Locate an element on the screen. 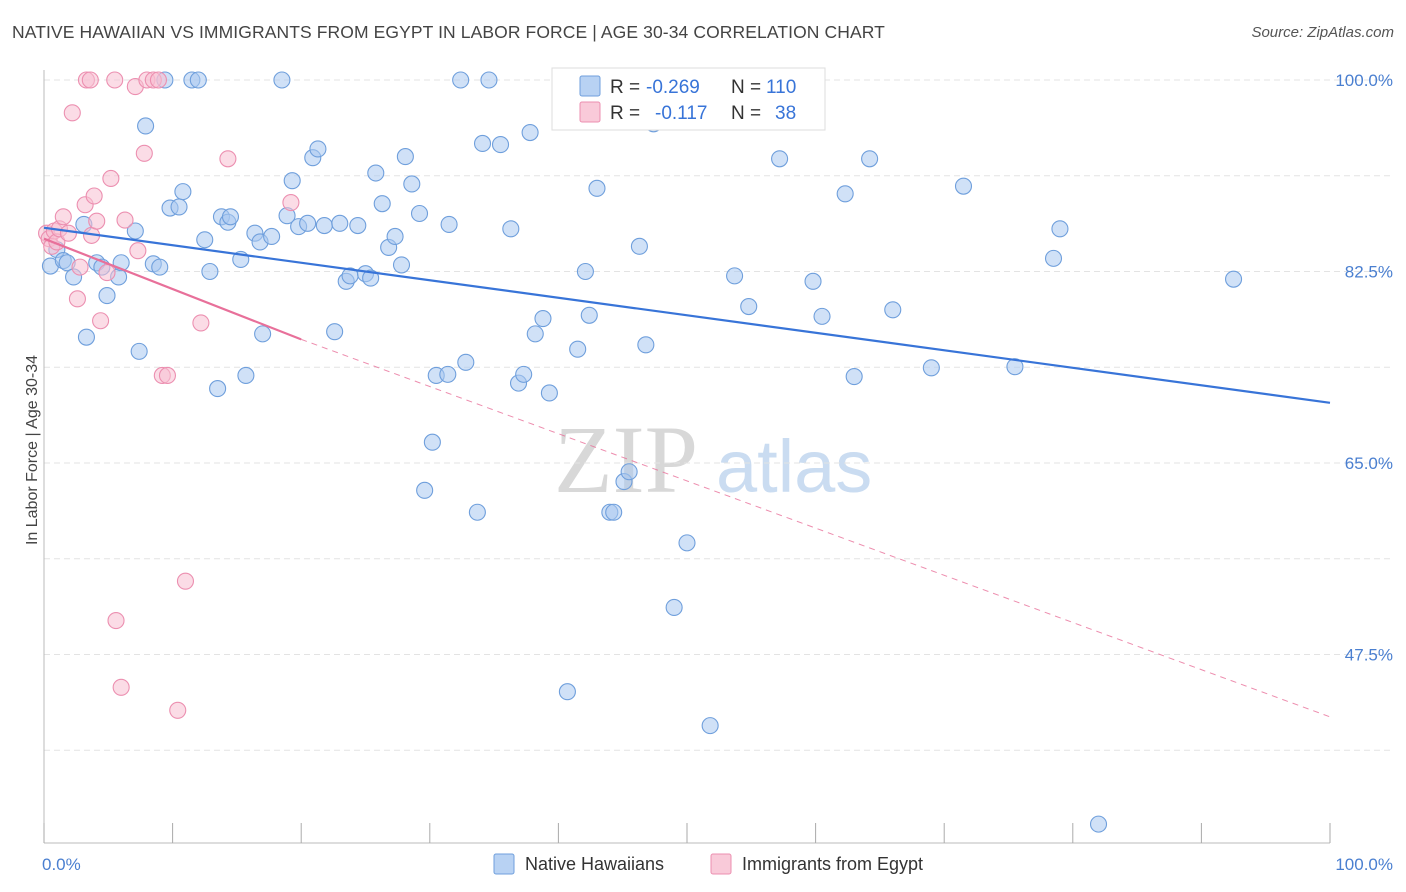 This screenshot has width=1406, height=892. watermark-atlas: atlas is located at coordinates (794, 466).